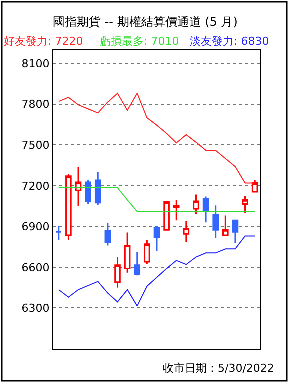 Image resolution: width=290 pixels, height=384 pixels. What do you see at coordinates (218, 368) in the screenshot?
I see `text: 收市日期：5/30/2022` at bounding box center [218, 368].